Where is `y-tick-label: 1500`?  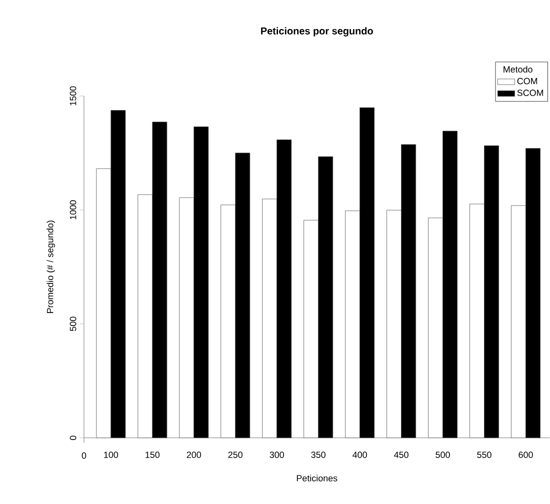 y-tick-label: 1500 is located at coordinates (73, 96).